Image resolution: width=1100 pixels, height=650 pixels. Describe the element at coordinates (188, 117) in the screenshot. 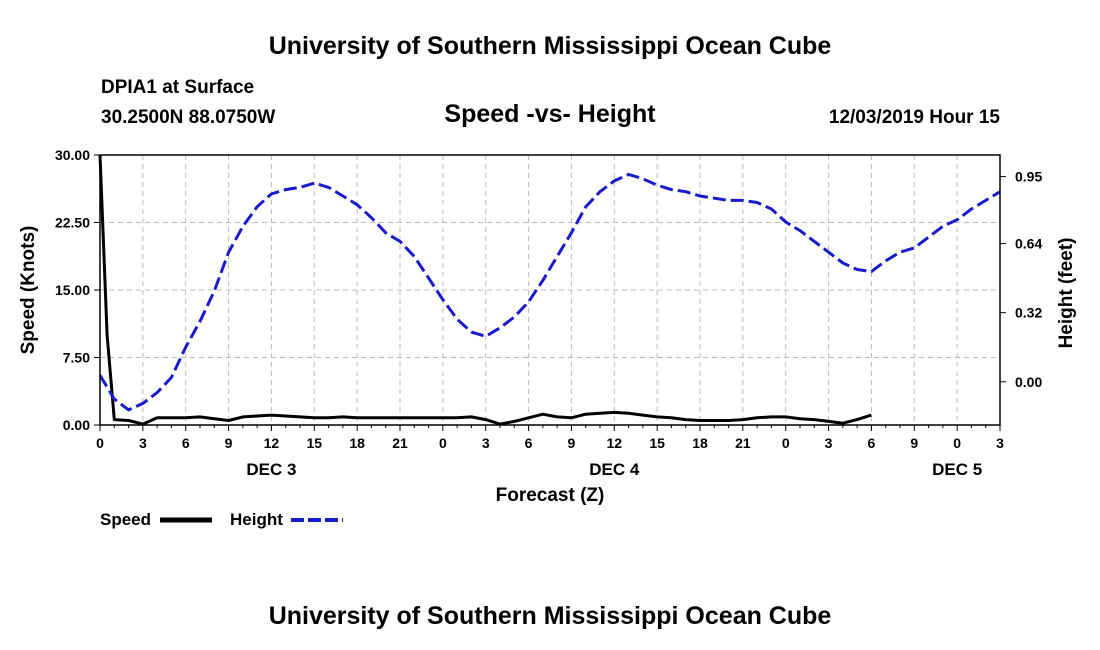

I see `station-coords: 30.2500N 88.0750W` at that location.